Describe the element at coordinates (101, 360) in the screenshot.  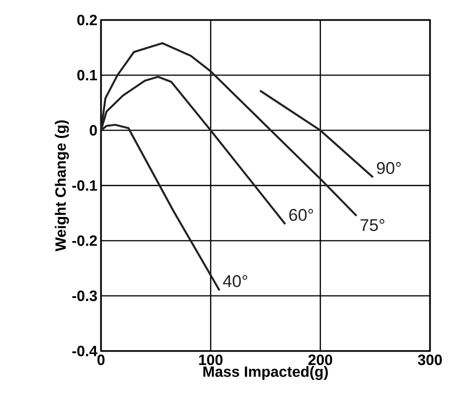
I see `x-tick-label: 0` at that location.